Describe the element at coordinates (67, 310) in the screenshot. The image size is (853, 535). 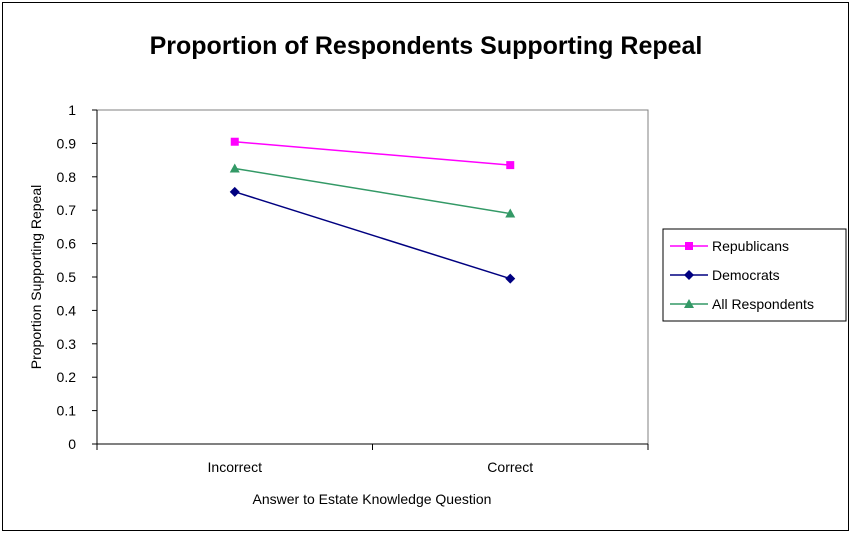
I see `y-tick-label: 0.4` at that location.